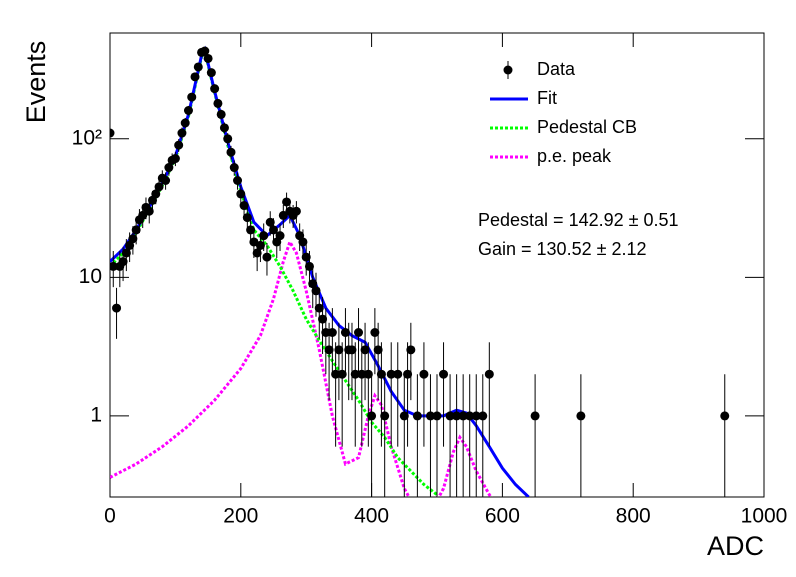 The image size is (796, 577). What do you see at coordinates (110, 516) in the screenshot?
I see `x-tick-label: 0` at bounding box center [110, 516].